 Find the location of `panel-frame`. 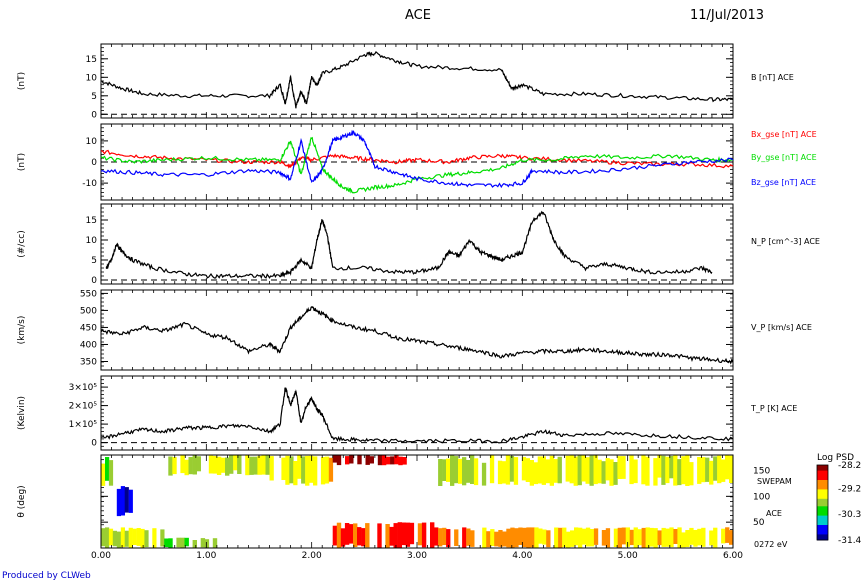

panel-frame is located at coordinates (417, 330).